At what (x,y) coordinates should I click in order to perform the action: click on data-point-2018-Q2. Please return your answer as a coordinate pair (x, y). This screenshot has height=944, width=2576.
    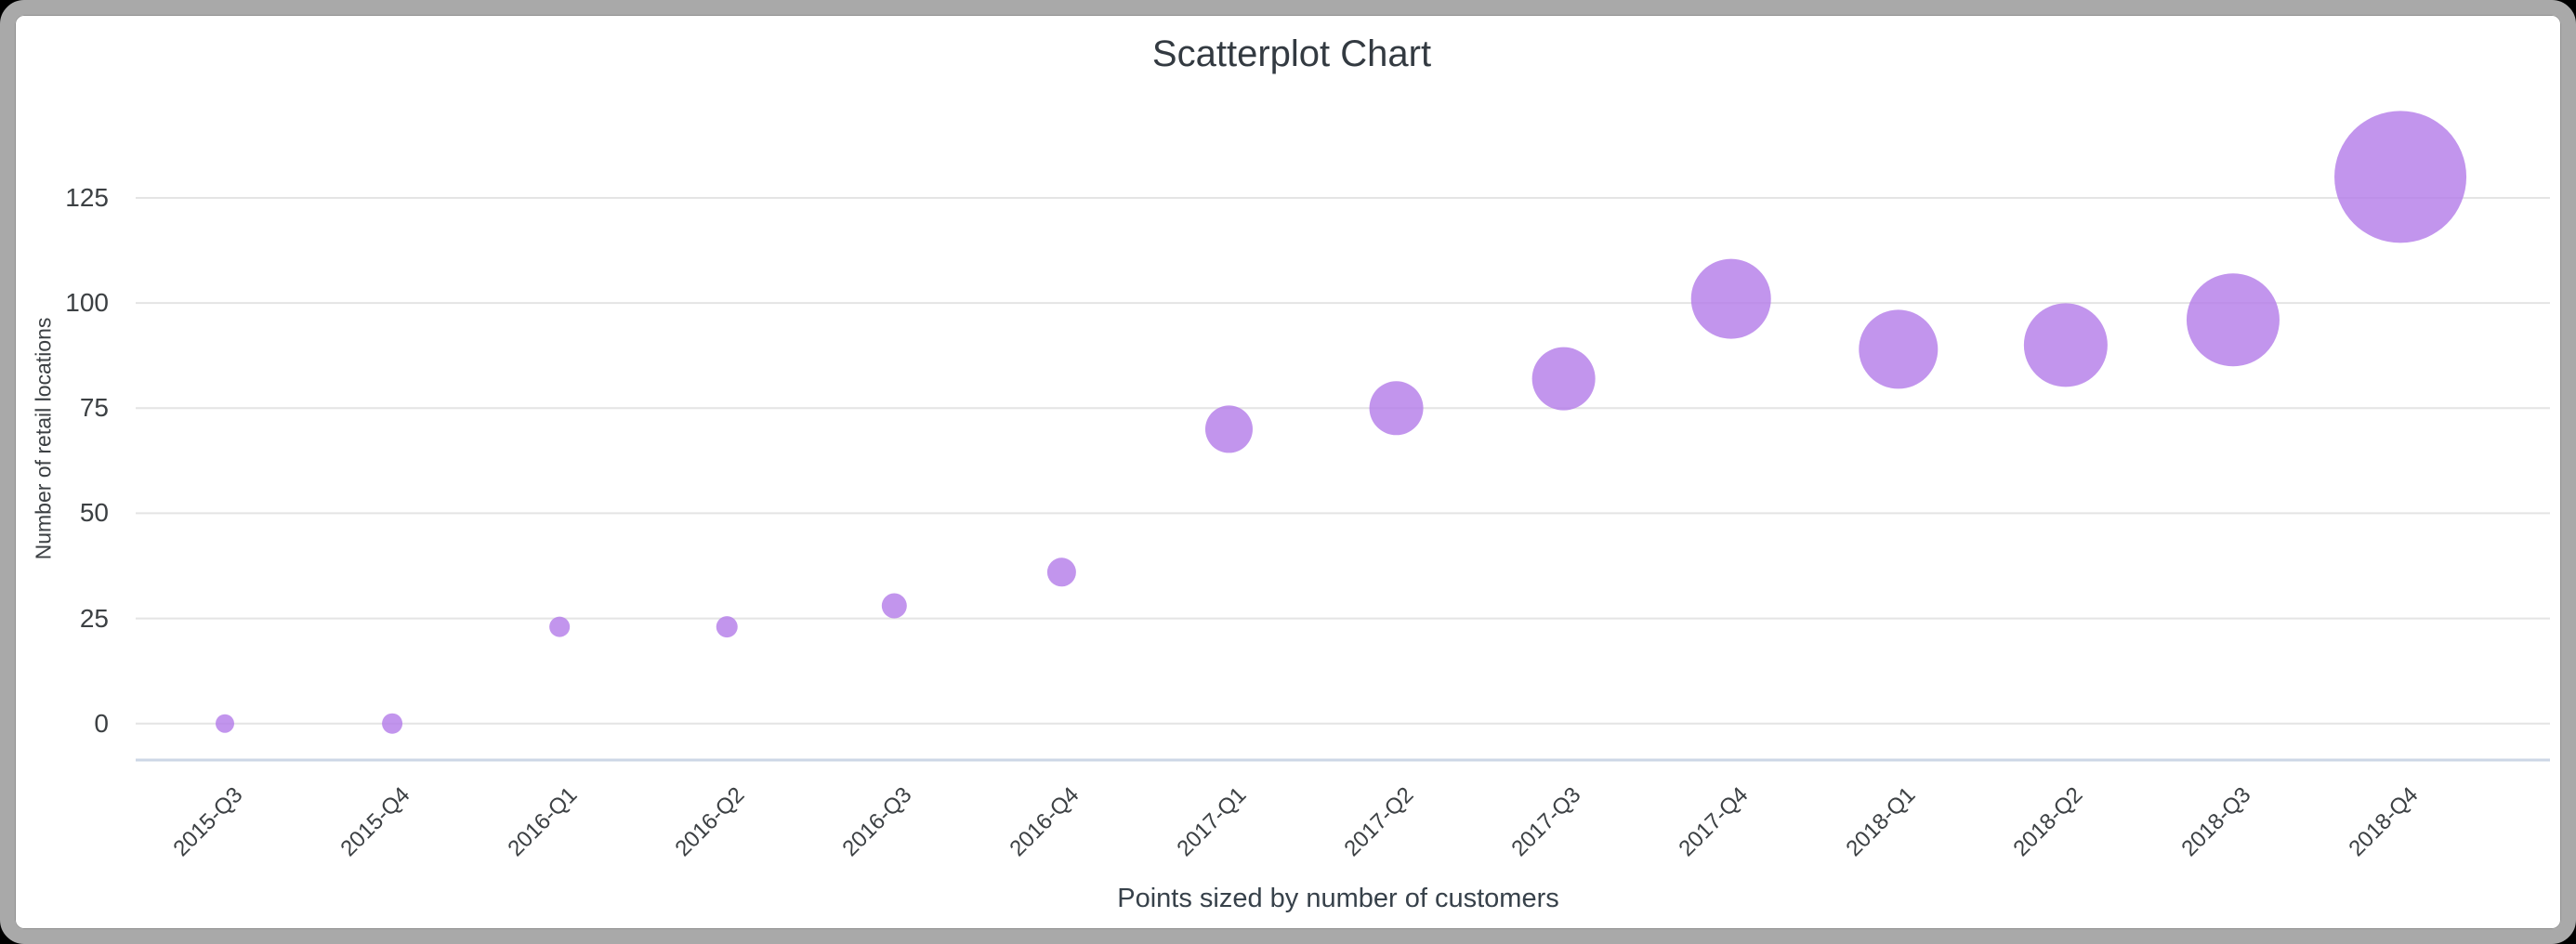
    Looking at the image, I should click on (2065, 345).